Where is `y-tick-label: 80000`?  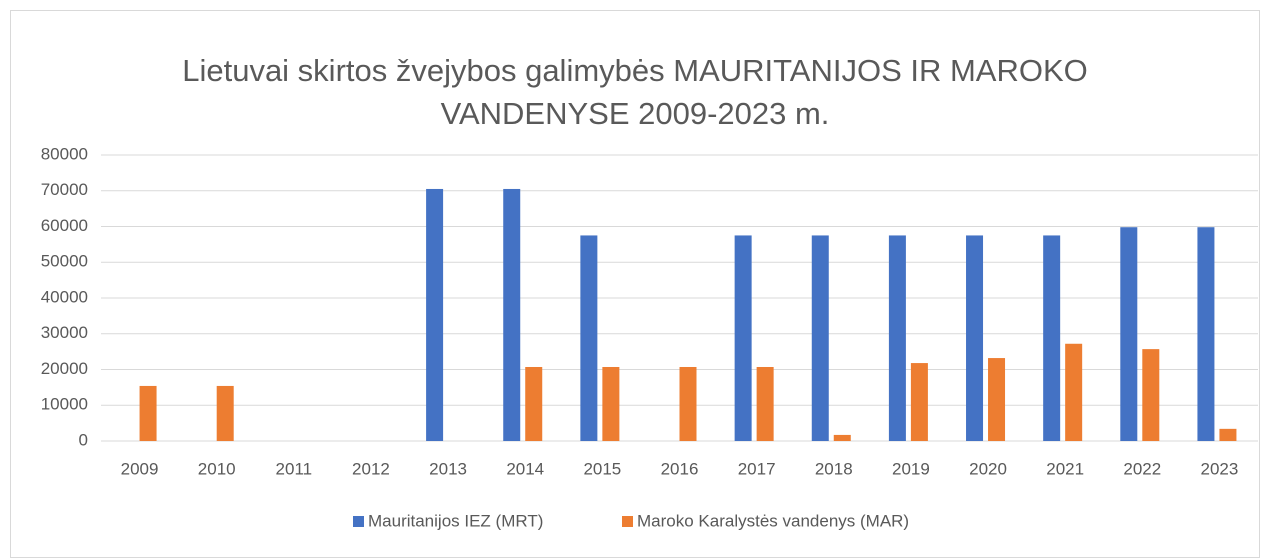
y-tick-label: 80000 is located at coordinates (64, 153).